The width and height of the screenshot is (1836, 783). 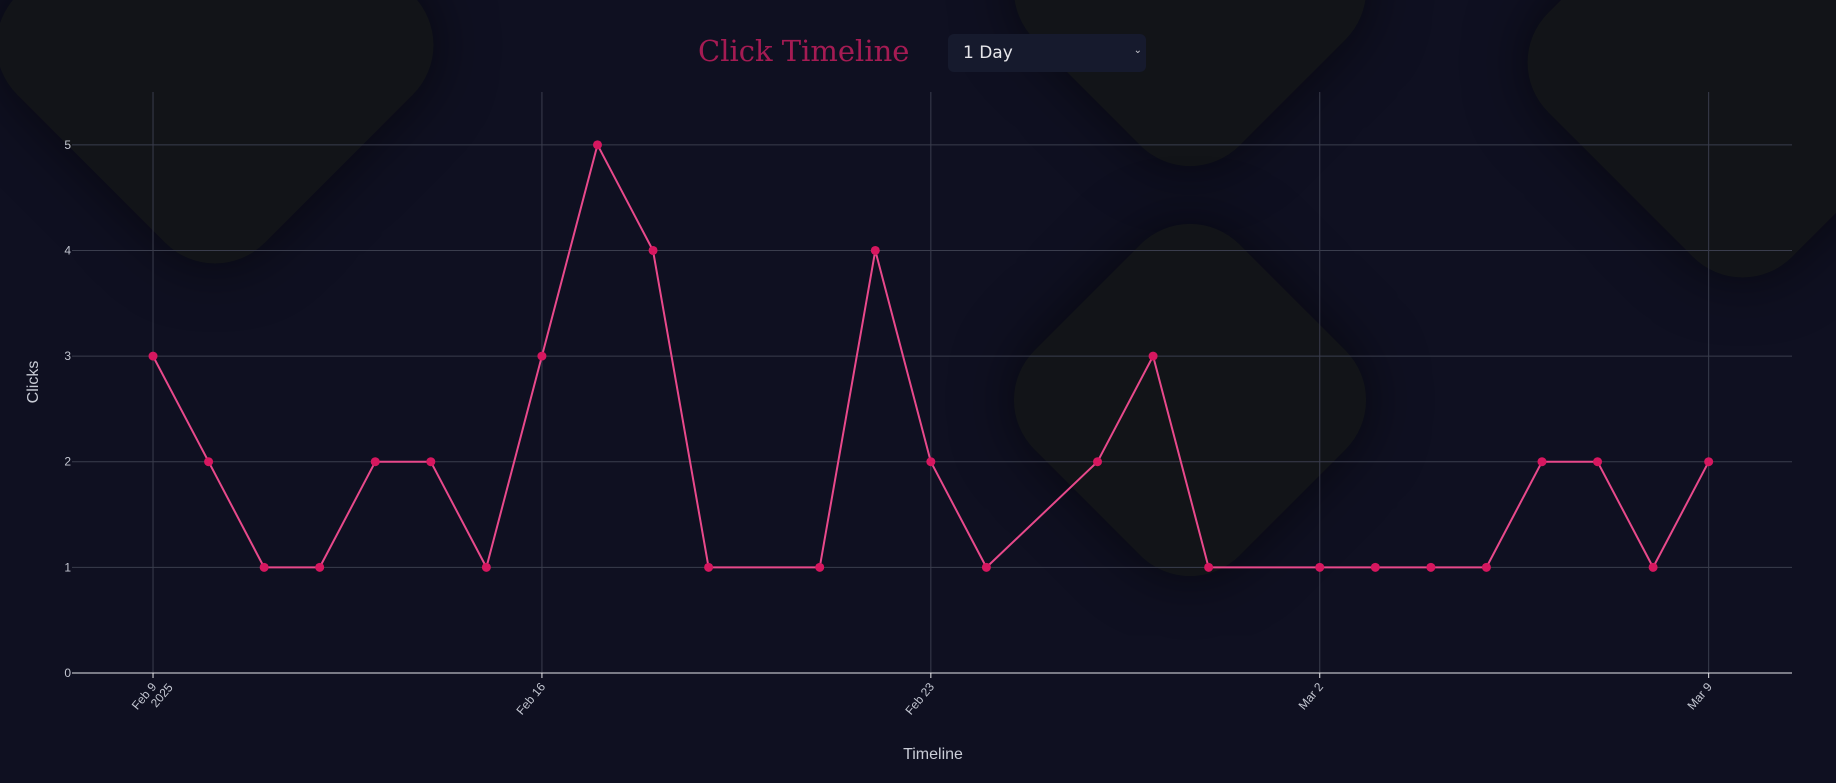 I want to click on x-tick-label-line: Feb 23, so click(x=919, y=699).